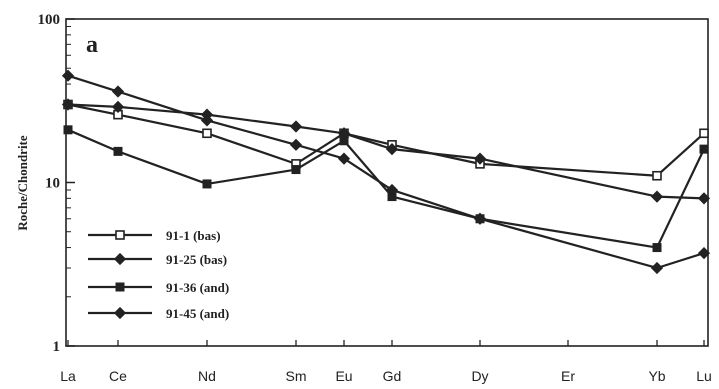  What do you see at coordinates (392, 376) in the screenshot?
I see `x-tick-label-gd: Gd` at bounding box center [392, 376].